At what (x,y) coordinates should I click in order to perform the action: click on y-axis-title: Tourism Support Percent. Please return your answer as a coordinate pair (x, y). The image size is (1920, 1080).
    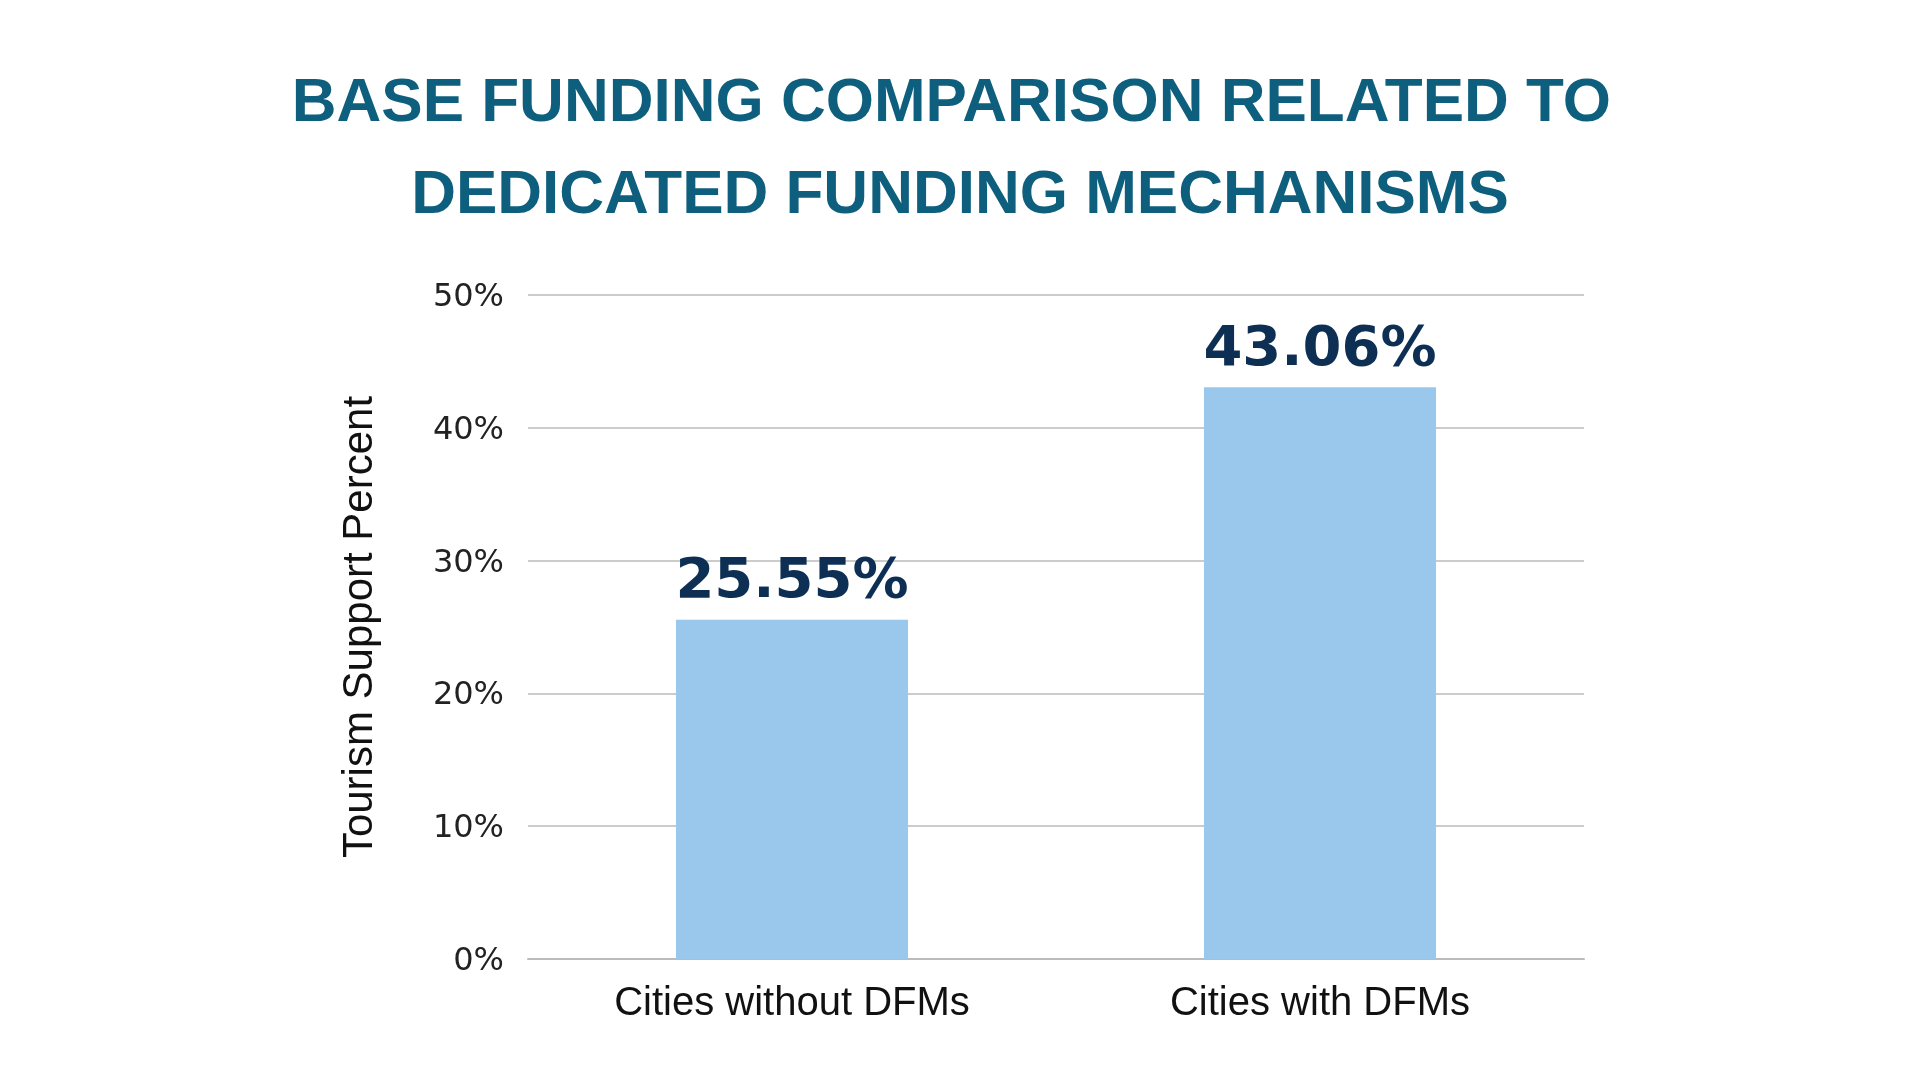
    Looking at the image, I should click on (357, 627).